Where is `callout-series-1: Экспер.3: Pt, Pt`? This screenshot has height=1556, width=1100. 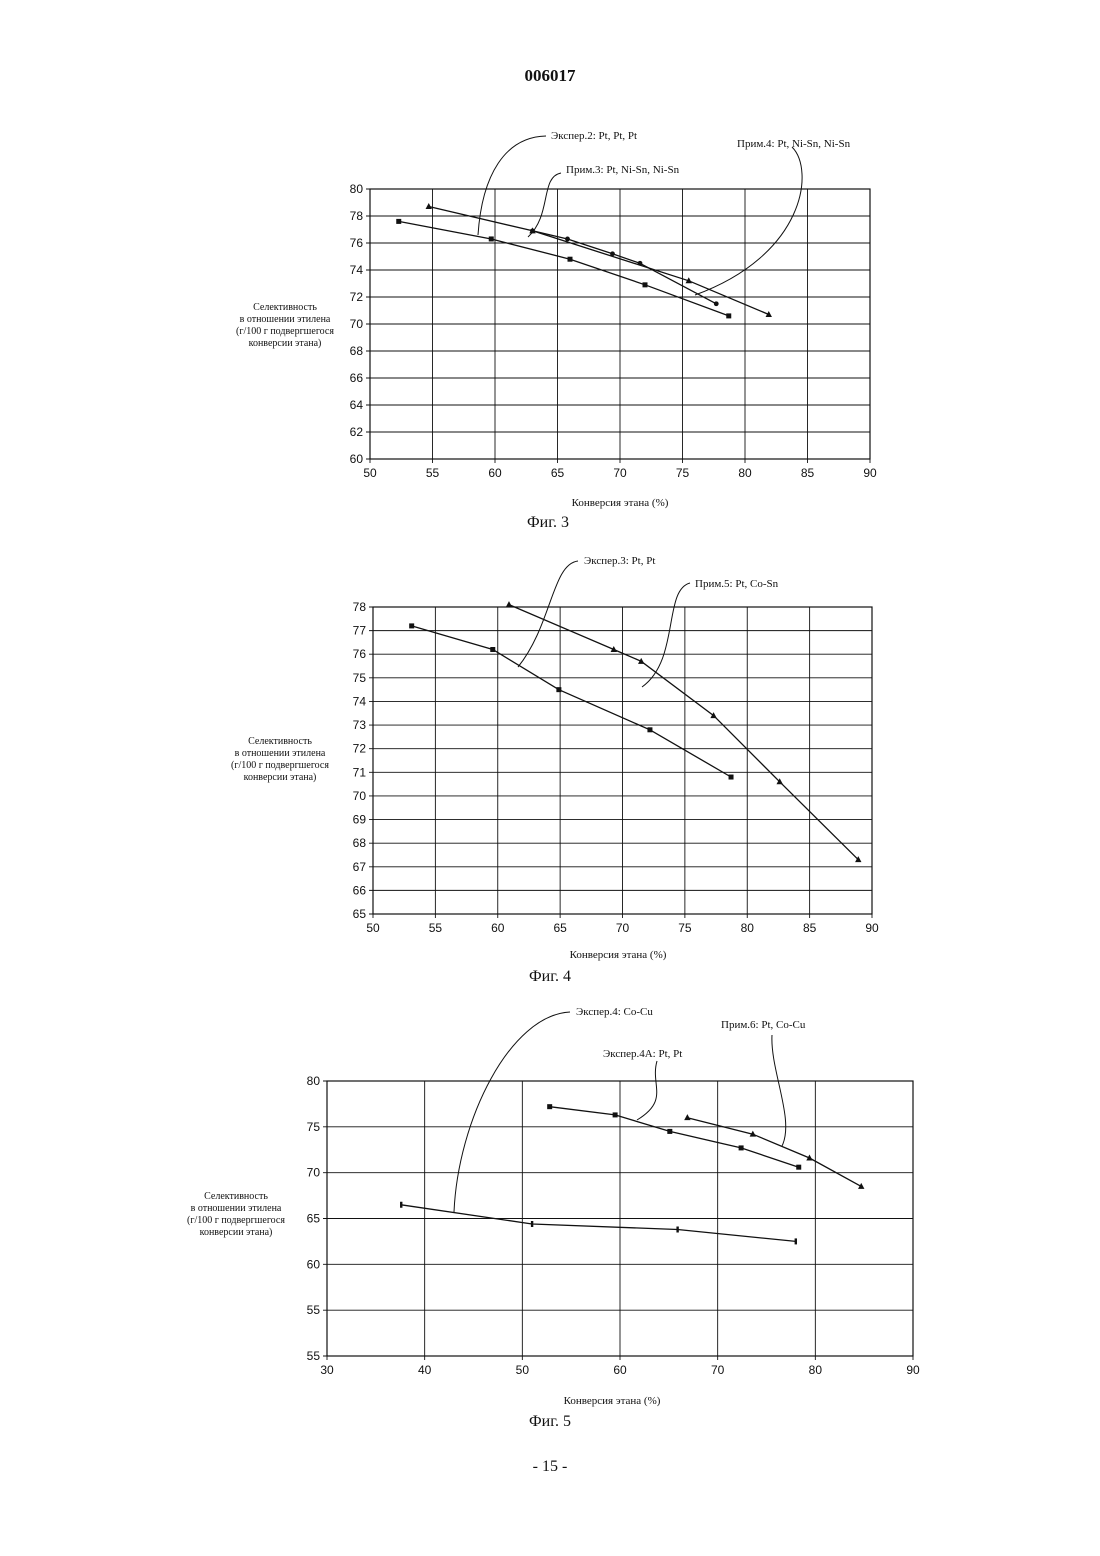 callout-series-1: Экспер.3: Pt, Pt is located at coordinates (586, 611).